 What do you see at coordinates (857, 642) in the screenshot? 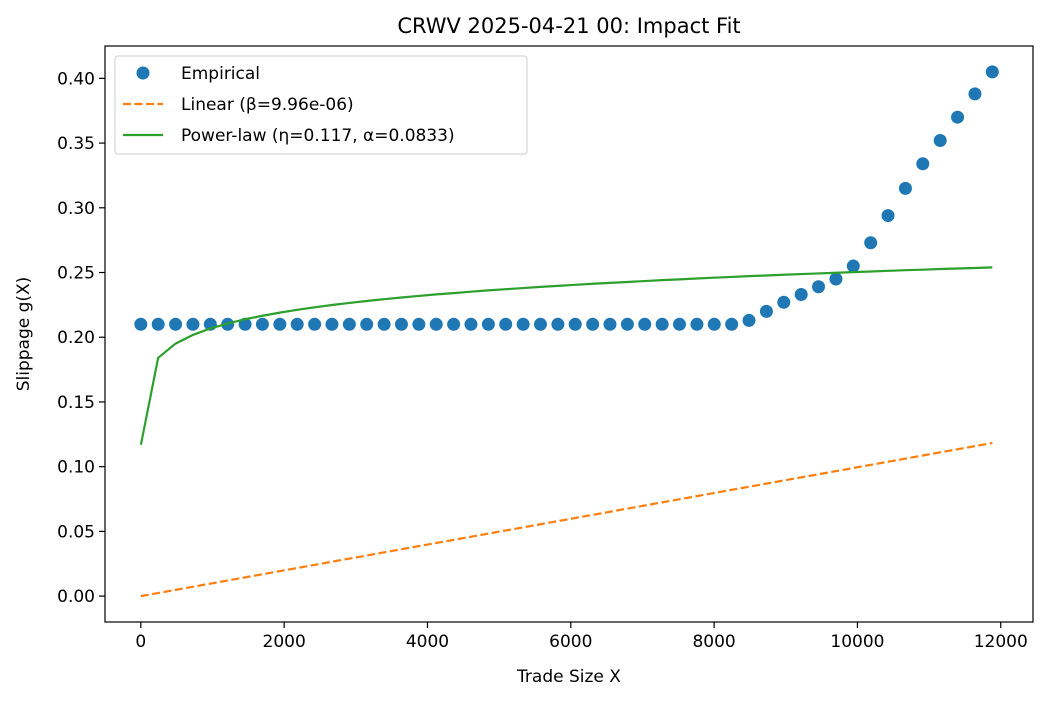
I see `x-tick-label: 10000` at bounding box center [857, 642].